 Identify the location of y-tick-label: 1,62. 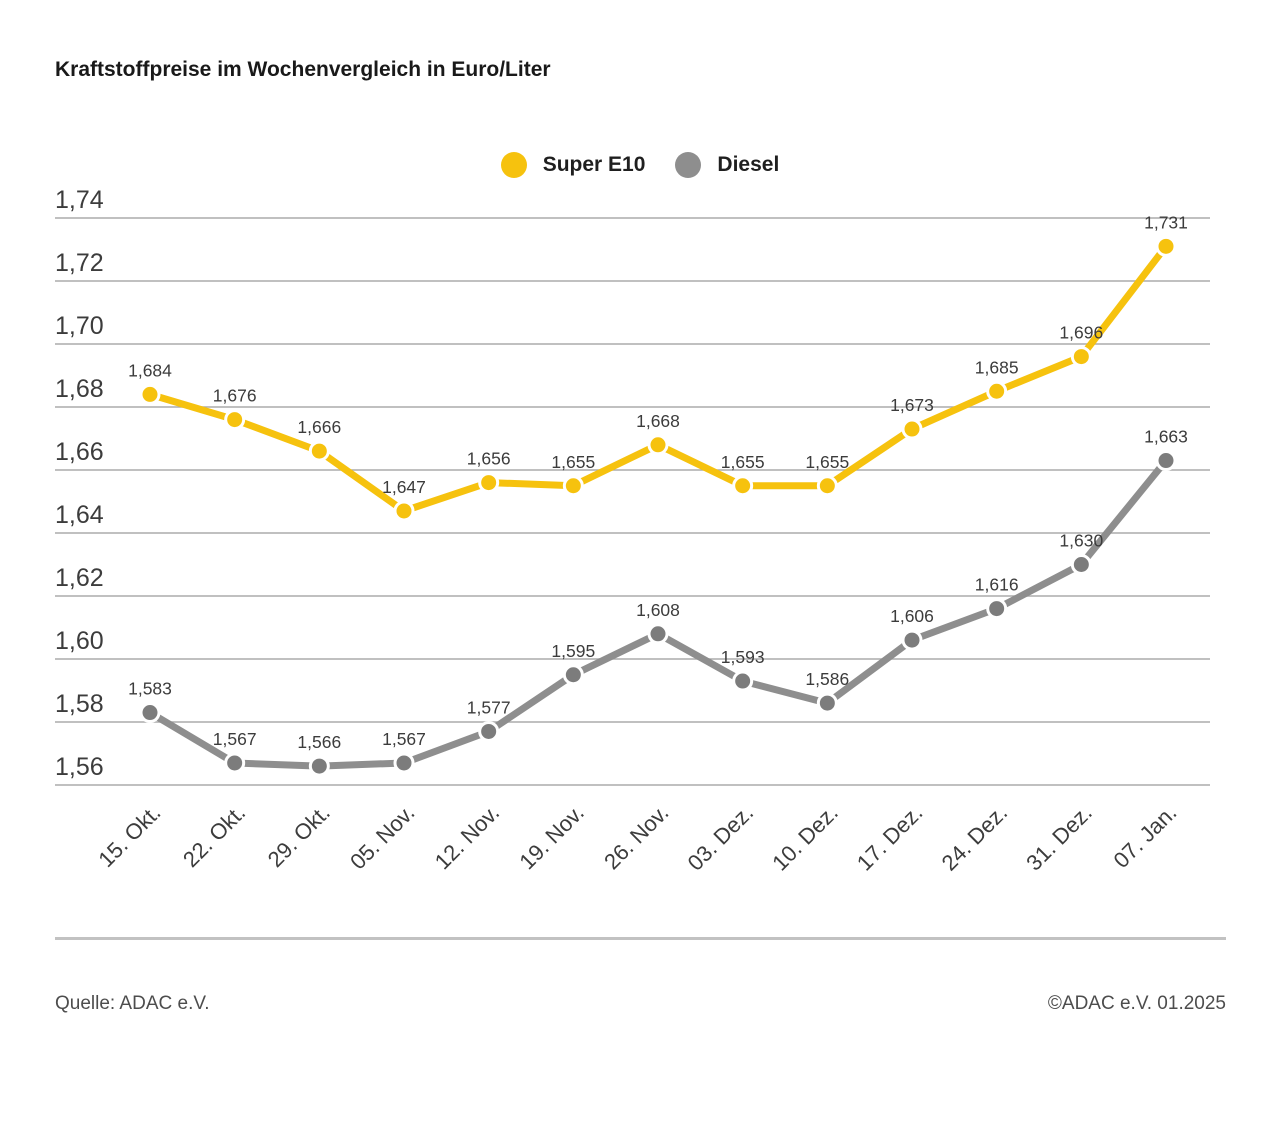
(79, 578).